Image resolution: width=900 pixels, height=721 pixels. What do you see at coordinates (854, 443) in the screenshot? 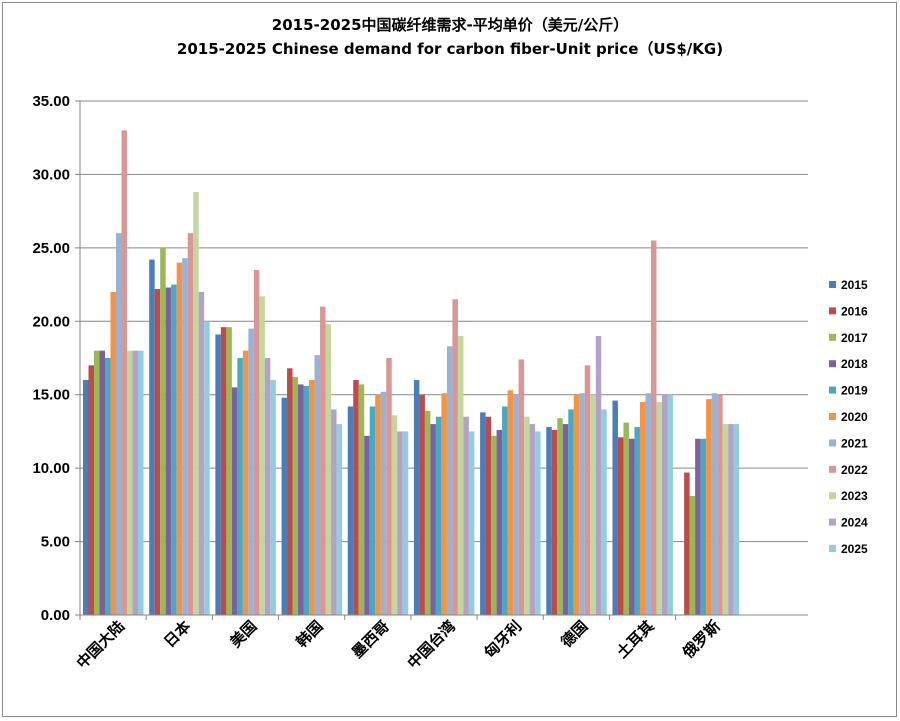
I see `legend-label: 2021` at bounding box center [854, 443].